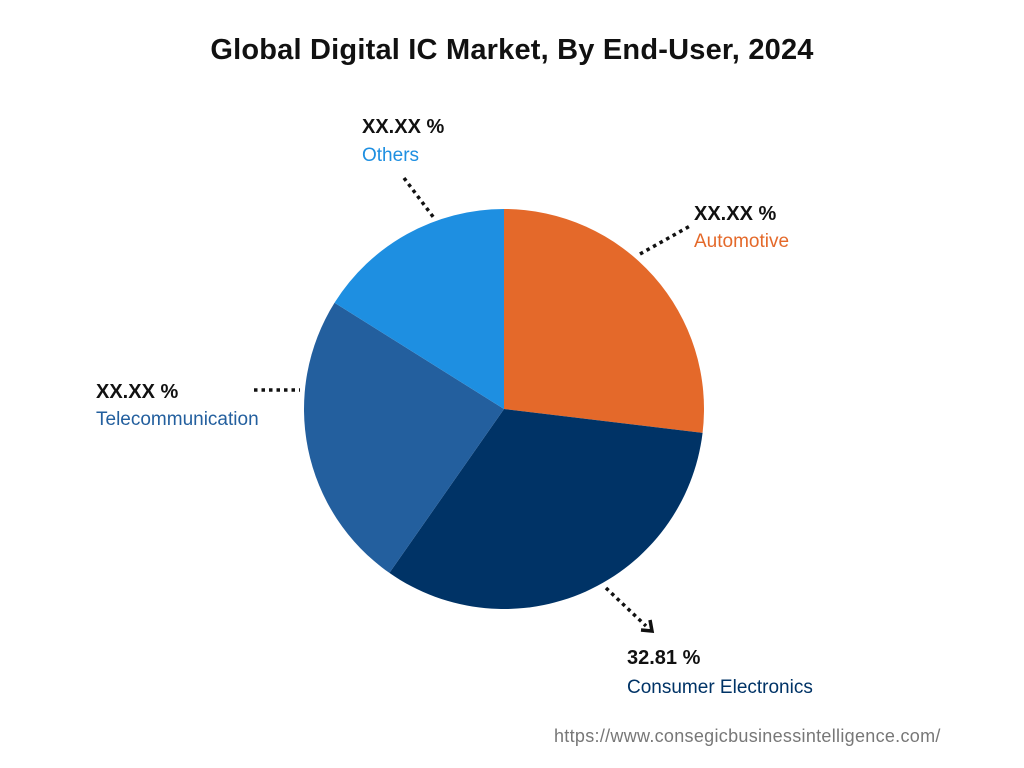  What do you see at coordinates (742, 241) in the screenshot?
I see `category-label-automotive: Automotive` at bounding box center [742, 241].